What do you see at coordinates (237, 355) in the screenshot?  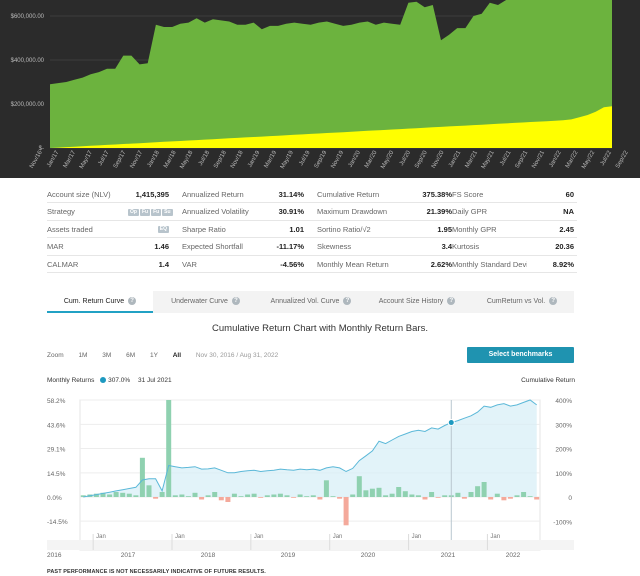 I see `date-range: Nov 30, 2016 / Aug 31, 2022` at bounding box center [237, 355].